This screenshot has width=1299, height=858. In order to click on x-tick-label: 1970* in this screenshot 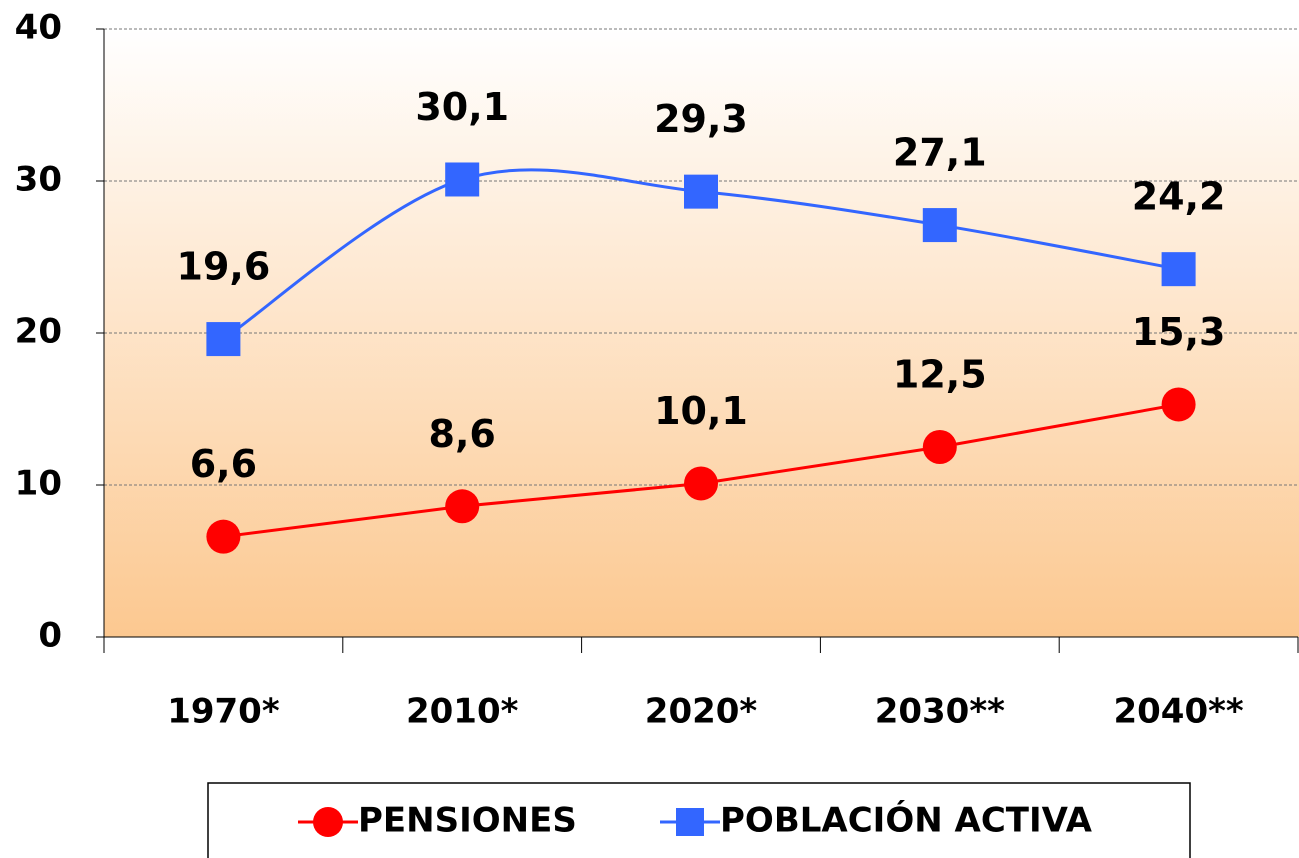, I will do `click(223, 712)`.